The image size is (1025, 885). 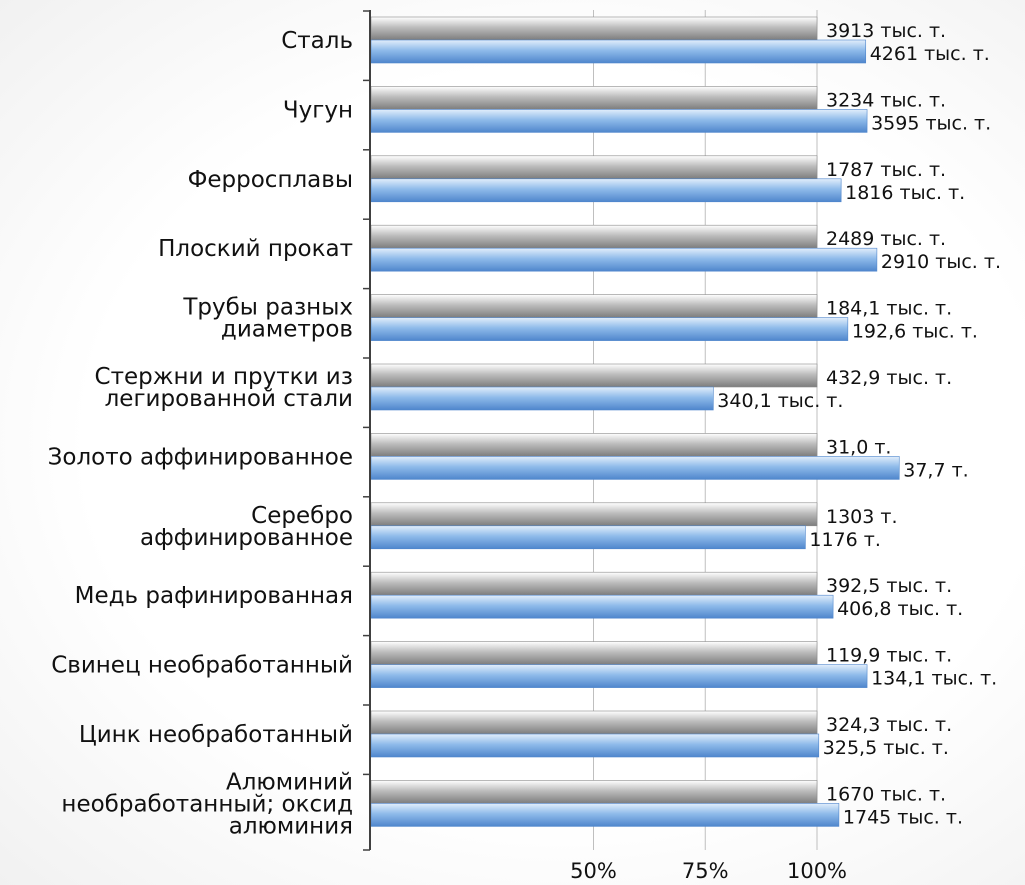 I want to click on category-label: Цинк необработанный, so click(x=216, y=735).